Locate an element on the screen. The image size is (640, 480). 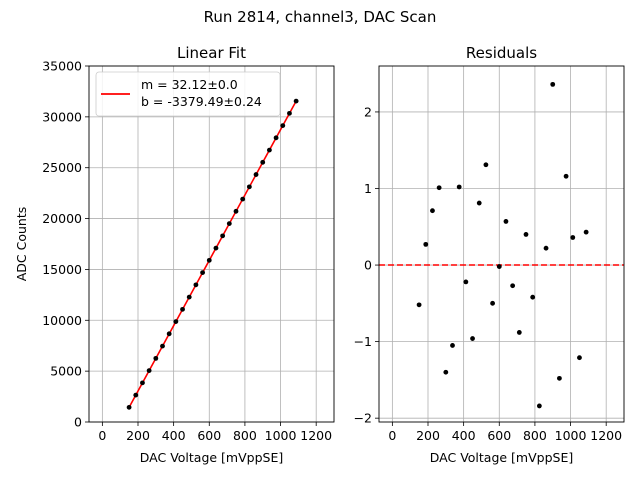
legend-entry-intercept: b = -3379.49±0.24 is located at coordinates (201, 101).